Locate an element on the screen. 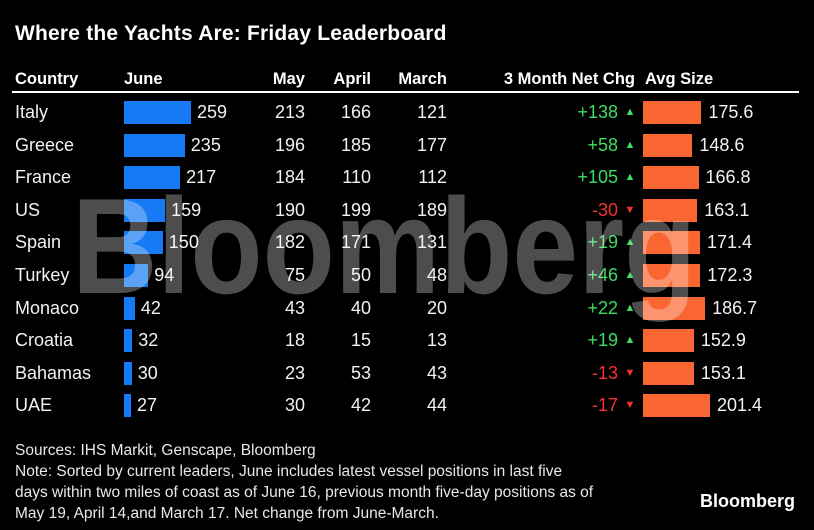 The image size is (814, 530). net-change-value: -13 is located at coordinates (604, 372).